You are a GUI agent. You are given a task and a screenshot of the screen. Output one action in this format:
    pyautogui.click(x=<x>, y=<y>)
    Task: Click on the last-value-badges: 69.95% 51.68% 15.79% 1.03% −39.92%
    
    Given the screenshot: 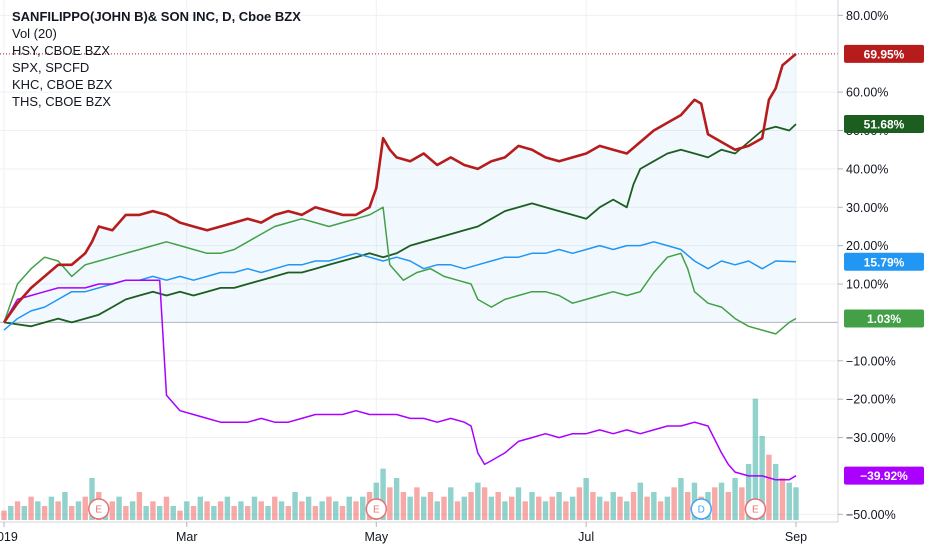 What is the action you would take?
    pyautogui.click(x=884, y=264)
    